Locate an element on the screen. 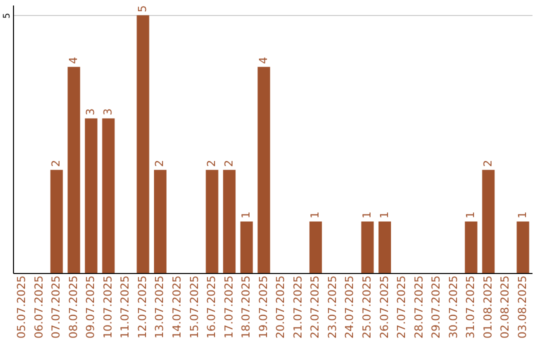 The image size is (540, 340). x-tick-label: 26.07.2025 is located at coordinates (384, 307).